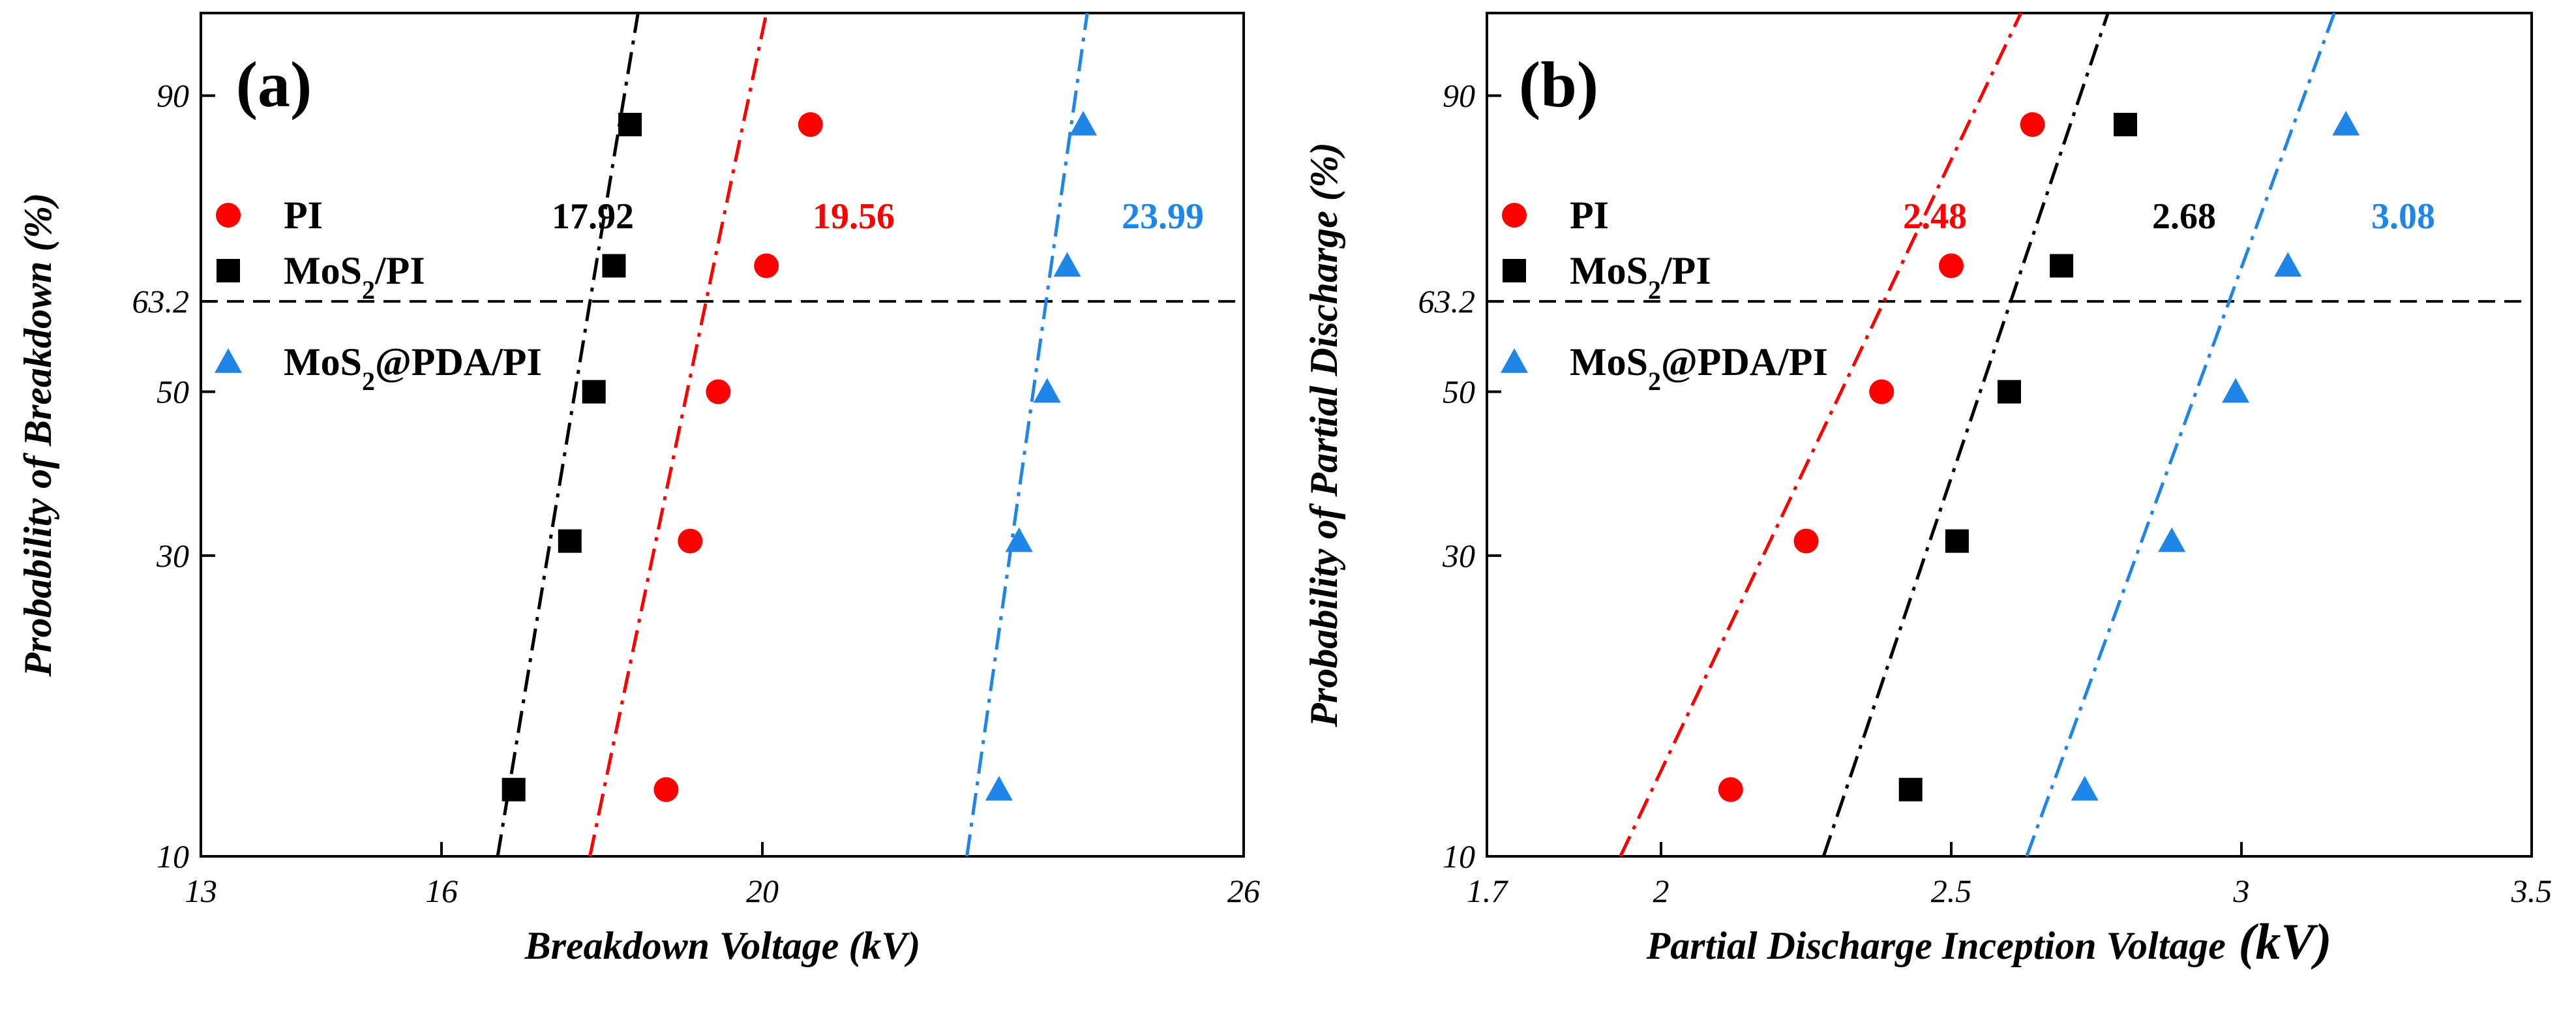 The image size is (2576, 1022). What do you see at coordinates (37, 435) in the screenshot?
I see `y-axis-title: Probability of Breakdown (%)` at bounding box center [37, 435].